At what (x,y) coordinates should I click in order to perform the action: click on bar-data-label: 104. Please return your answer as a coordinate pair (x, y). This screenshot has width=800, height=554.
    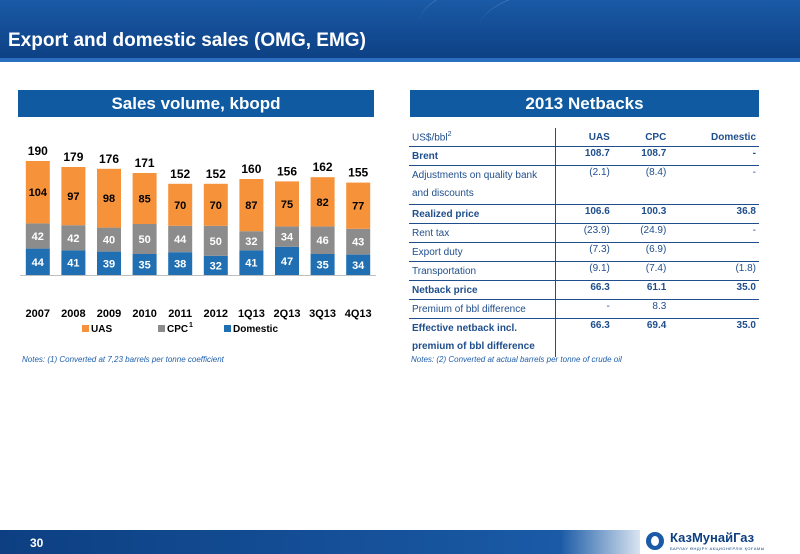
    Looking at the image, I should click on (38, 193).